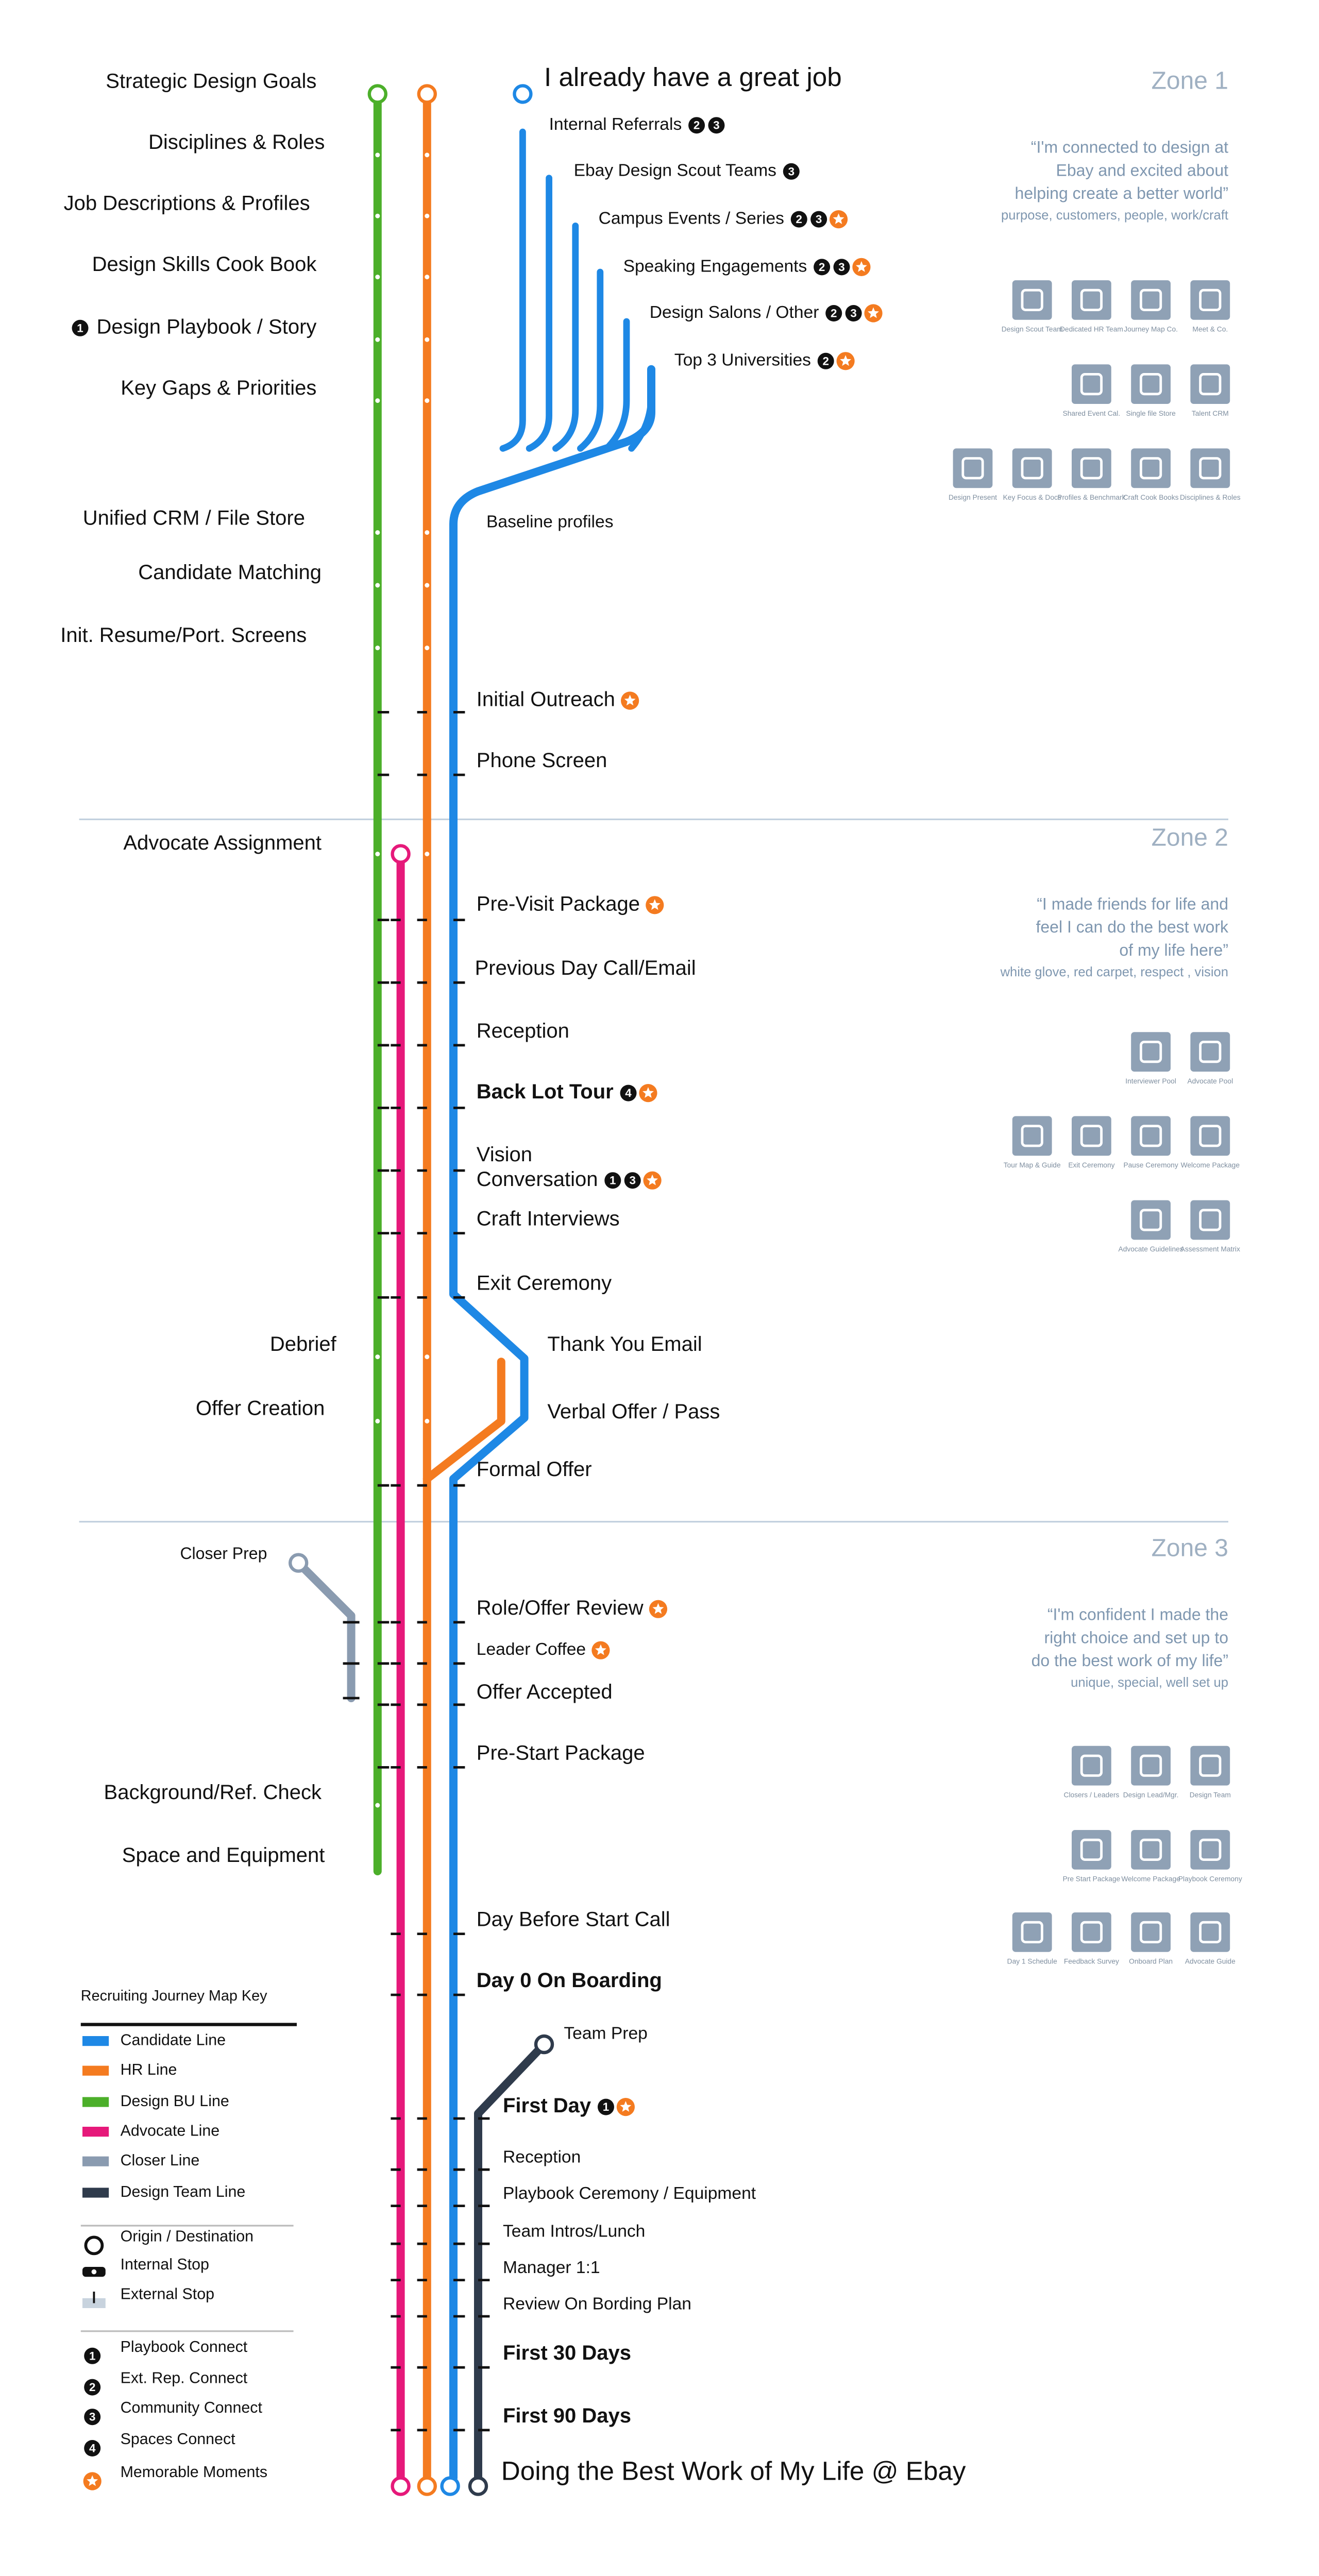 The image size is (1319, 2576). I want to click on stop-label: Craft Interviews, so click(548, 1219).